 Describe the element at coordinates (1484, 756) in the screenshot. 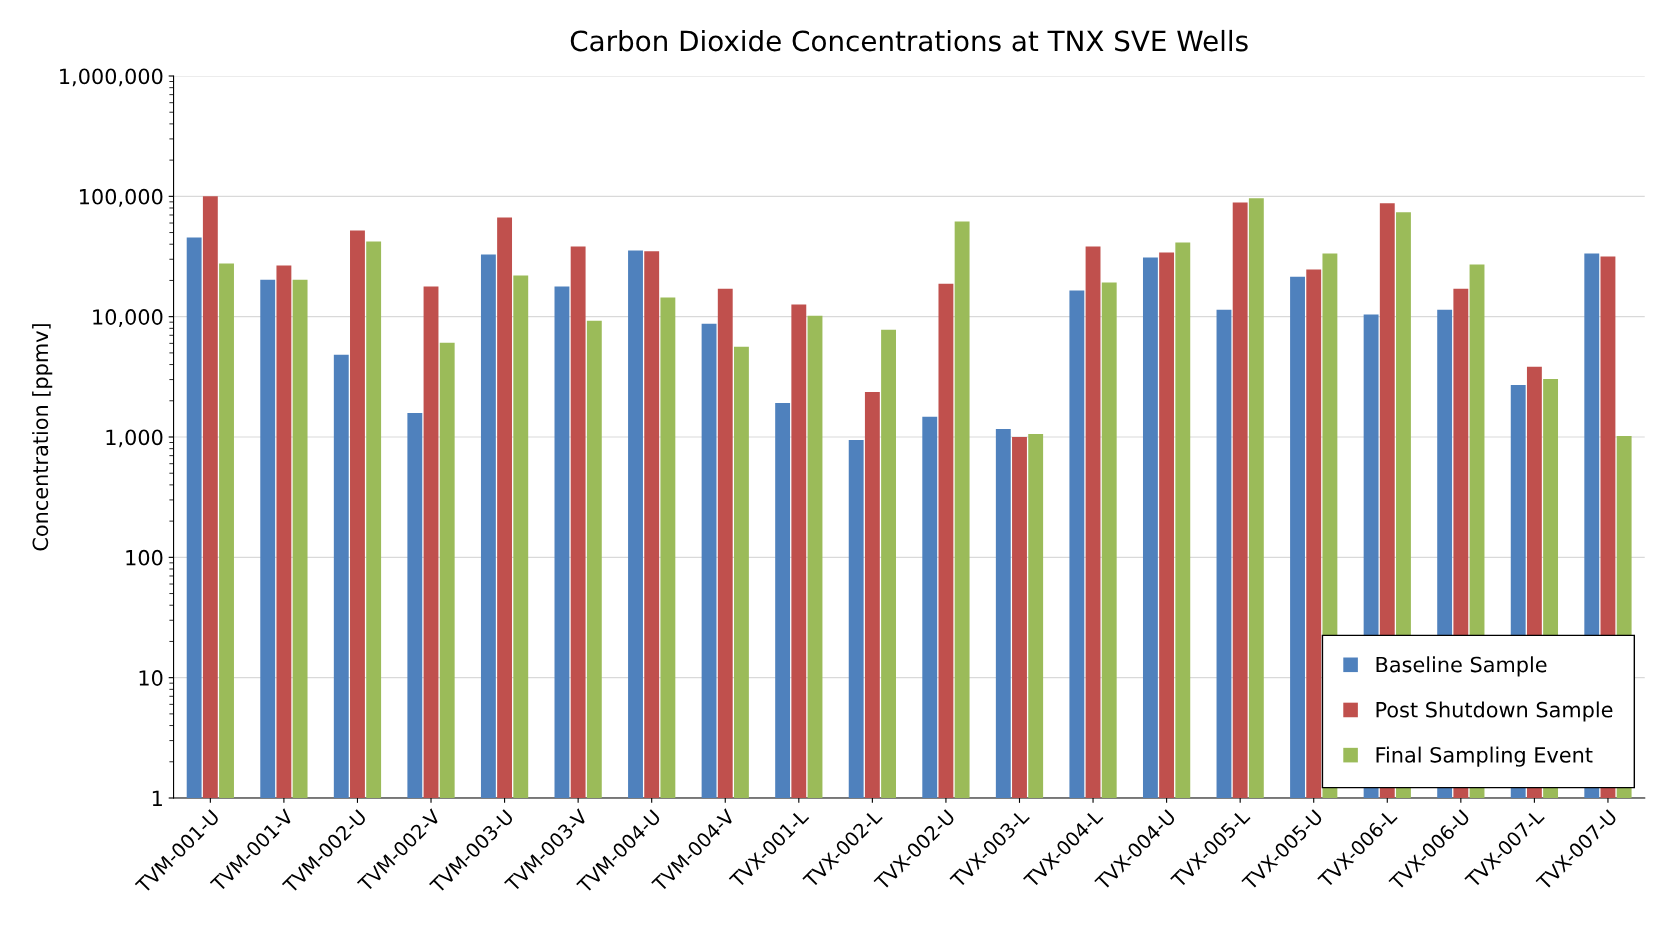

I see `legend-label: Final Sampling Event` at that location.